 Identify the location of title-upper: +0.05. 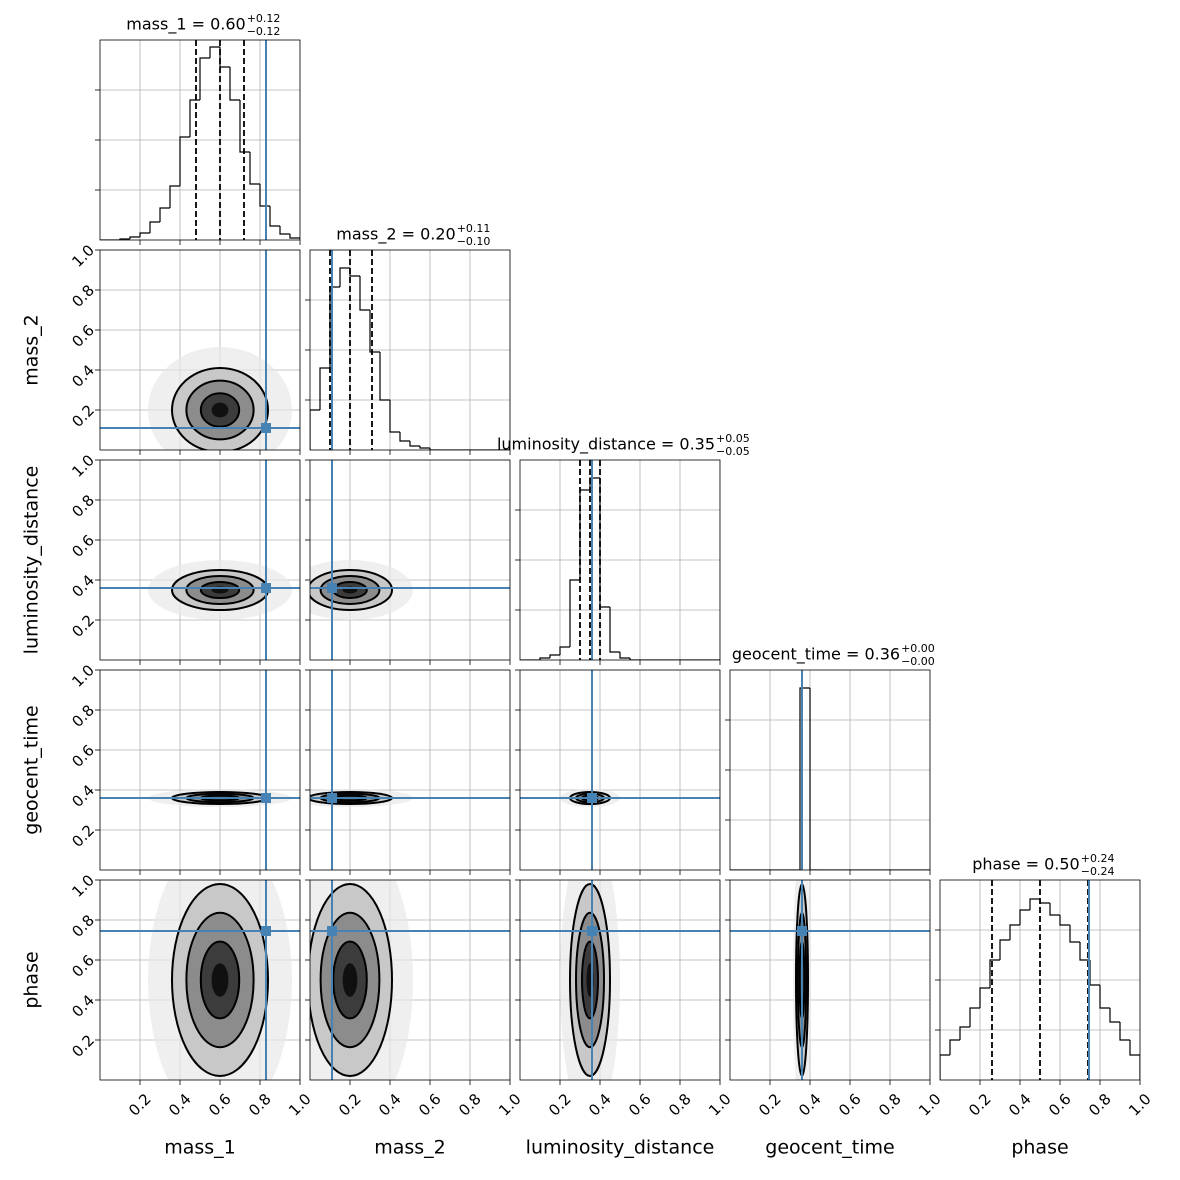
(733, 438).